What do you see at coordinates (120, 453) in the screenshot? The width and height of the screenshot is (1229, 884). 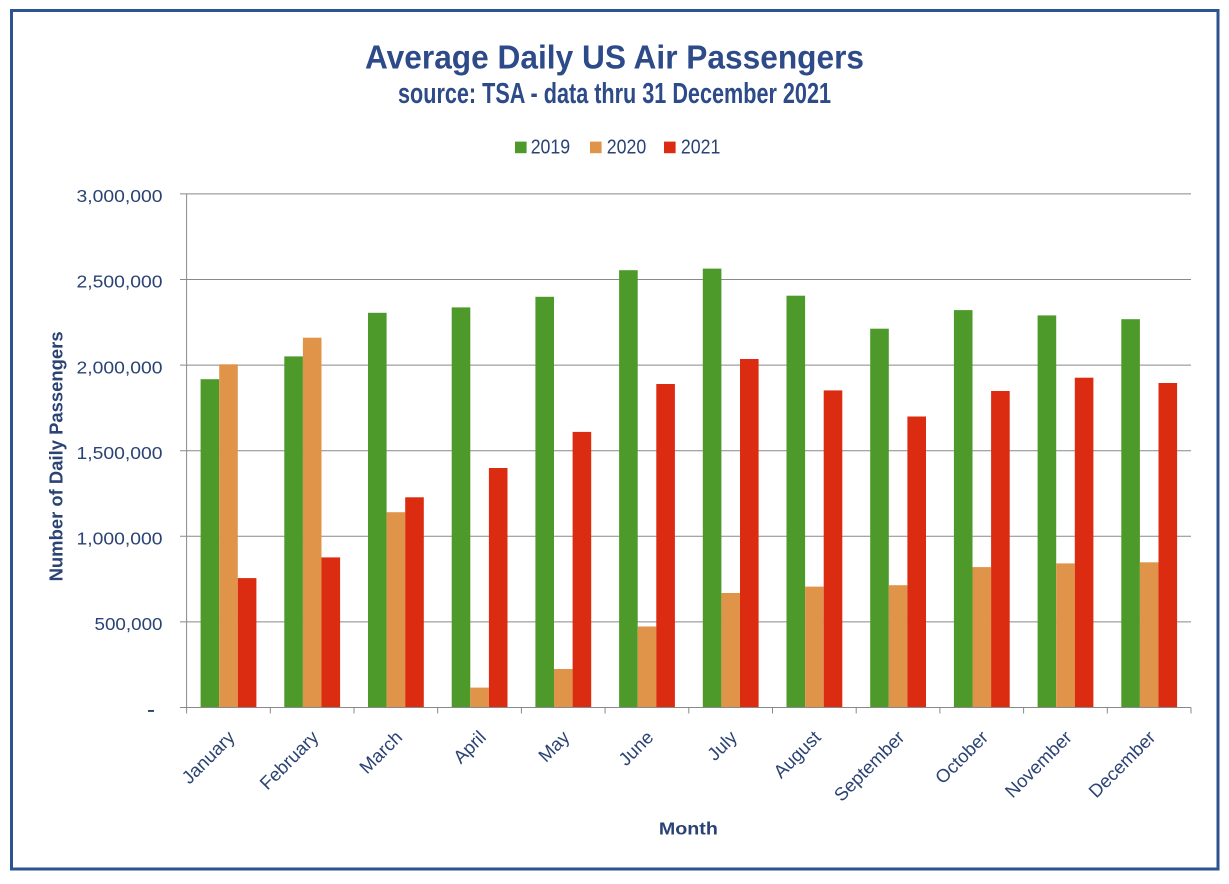 I see `svg-text: 1,500,000` at bounding box center [120, 453].